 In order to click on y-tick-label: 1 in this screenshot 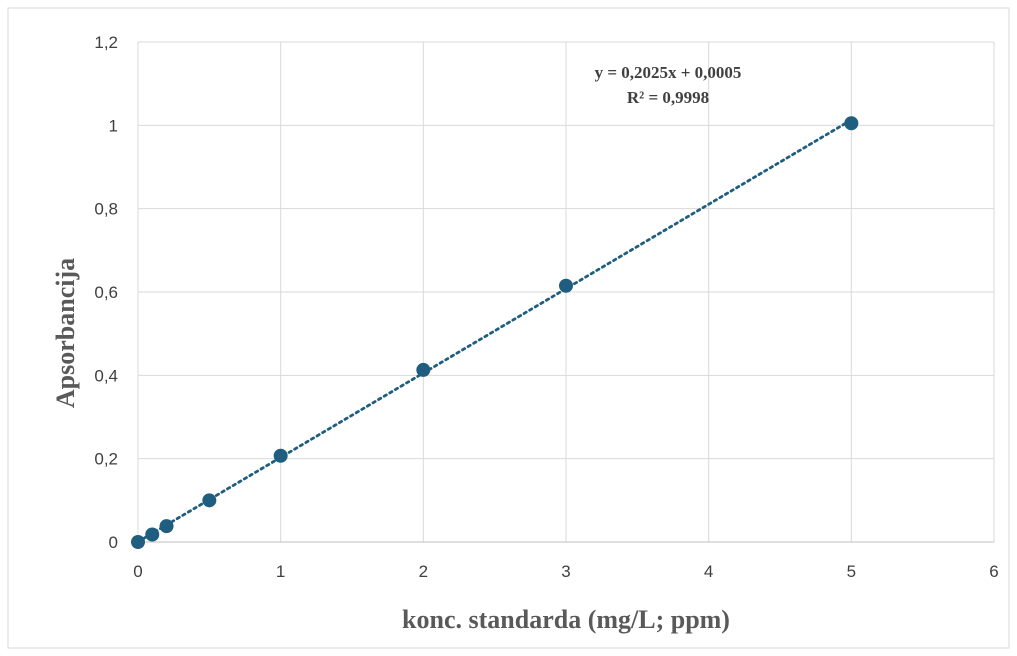, I will do `click(113, 125)`.